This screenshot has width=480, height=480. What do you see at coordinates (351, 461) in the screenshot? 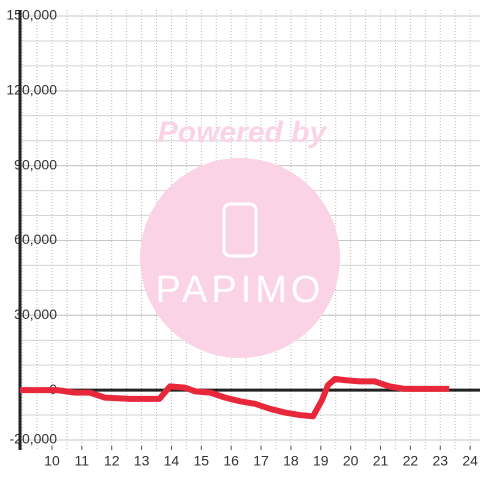
I see `x-tick-label: 20` at bounding box center [351, 461].